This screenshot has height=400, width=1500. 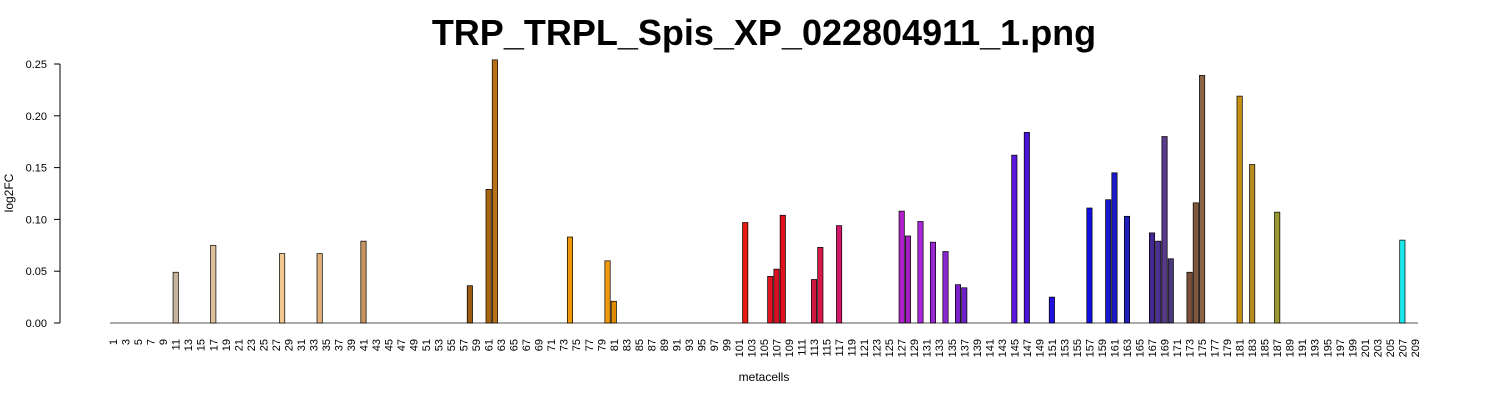 What do you see at coordinates (477, 345) in the screenshot?
I see `x-tick-label: 59` at bounding box center [477, 345].